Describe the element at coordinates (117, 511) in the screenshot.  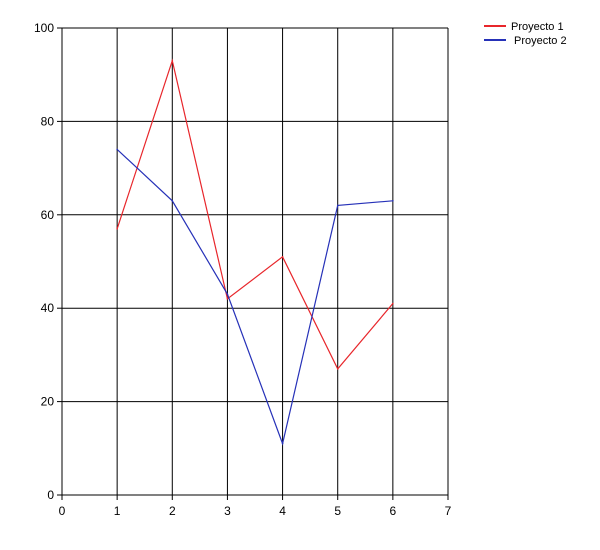
I see `x-tick-label: 1` at that location.